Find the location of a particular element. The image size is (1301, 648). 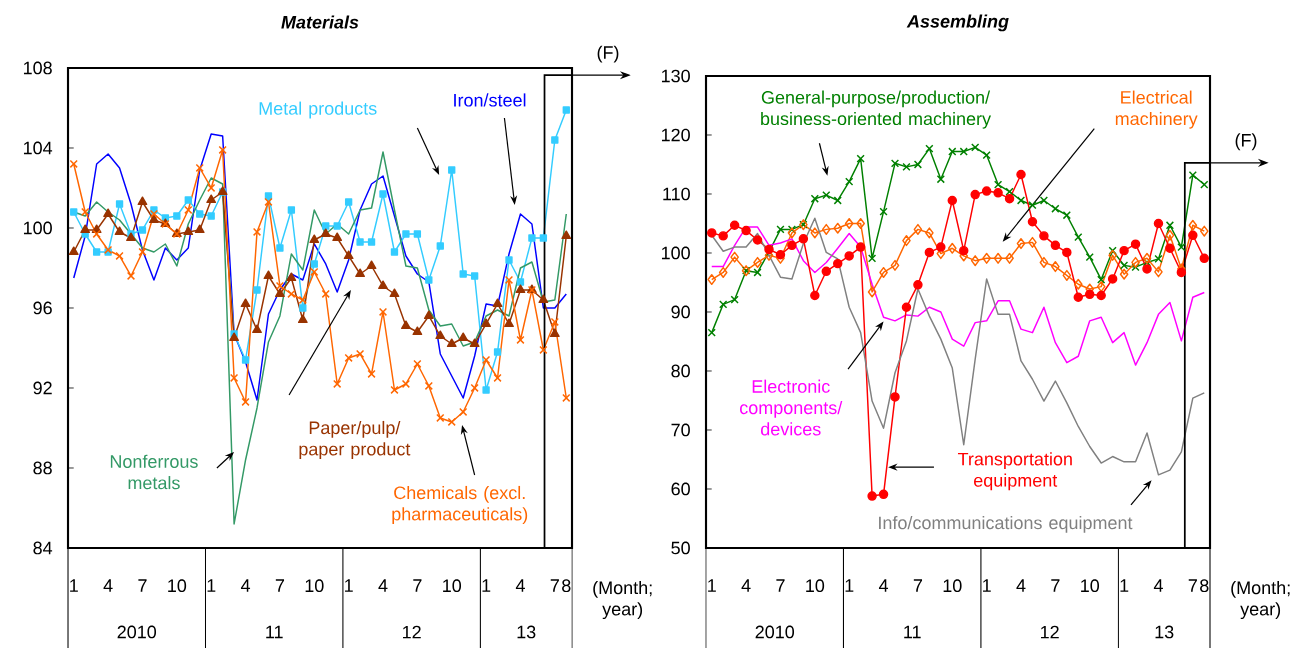

chart-title: Materials is located at coordinates (320, 22).